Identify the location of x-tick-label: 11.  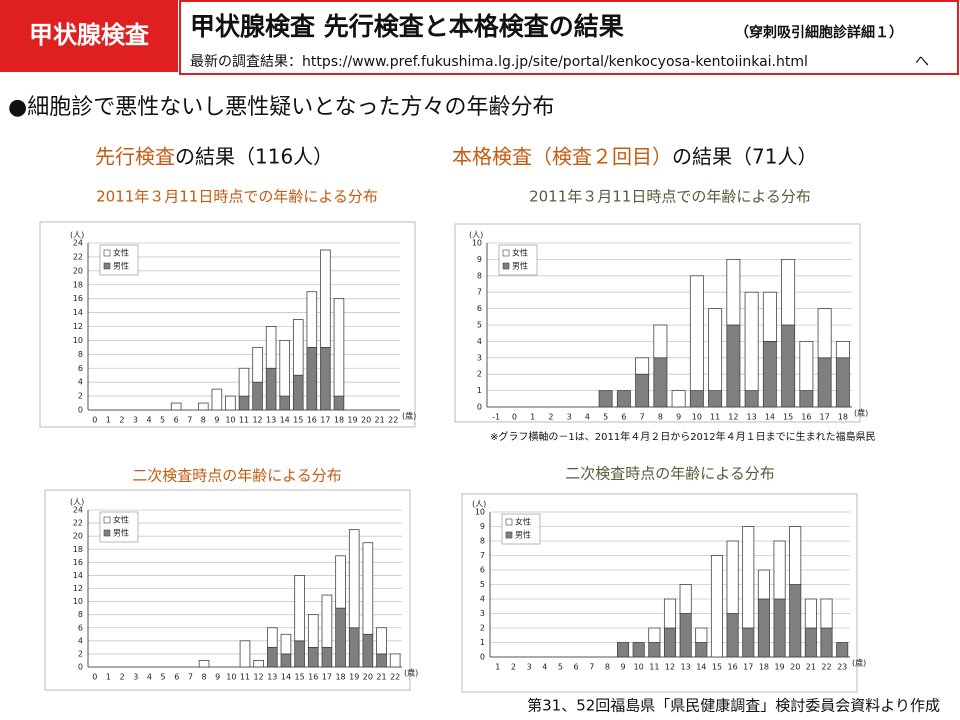
(654, 667).